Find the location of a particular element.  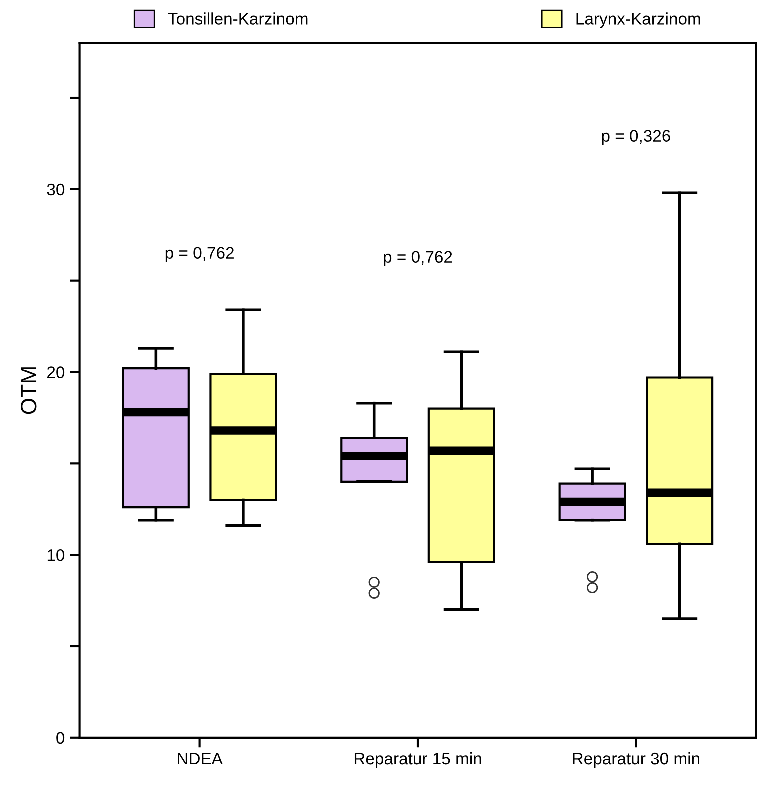

x-tick-label: Reparatur 30 min is located at coordinates (636, 760).